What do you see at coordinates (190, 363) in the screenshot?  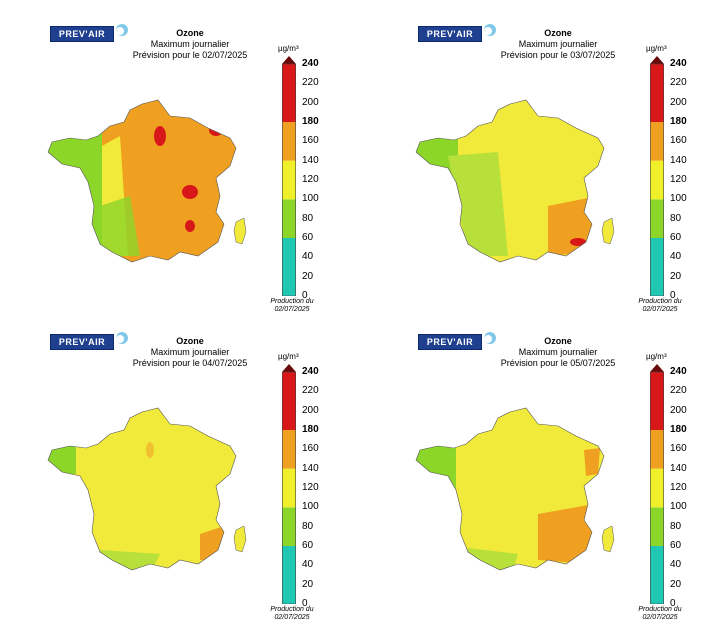 I see `forecast-date: Prévision pour le 04/07/2025` at bounding box center [190, 363].